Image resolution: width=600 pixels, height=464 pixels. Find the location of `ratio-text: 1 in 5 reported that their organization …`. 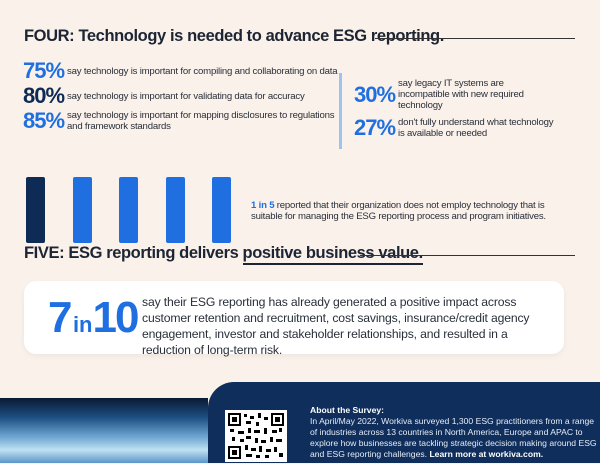

ratio-text: 1 in 5 reported that their organization … is located at coordinates (401, 211).